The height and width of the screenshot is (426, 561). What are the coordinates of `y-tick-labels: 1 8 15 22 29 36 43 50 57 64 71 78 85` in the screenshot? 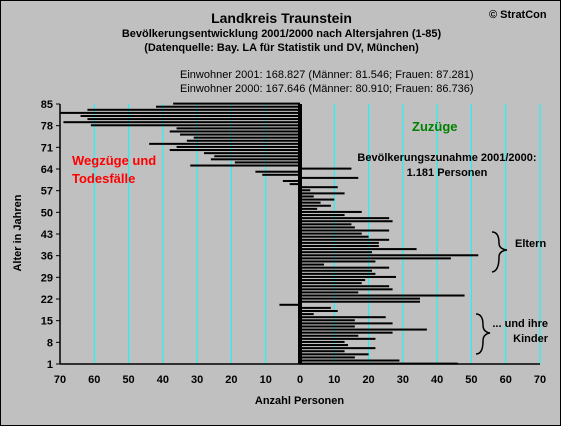 It's located at (47, 235).